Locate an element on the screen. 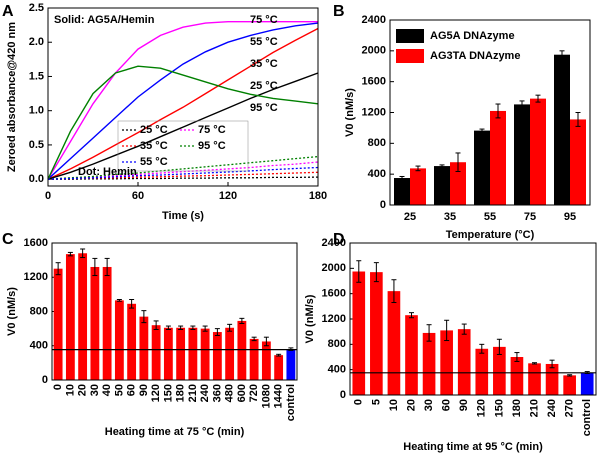 Image resolution: width=600 pixels, height=466 pixels. legend-label: 75 °C is located at coordinates (212, 130).